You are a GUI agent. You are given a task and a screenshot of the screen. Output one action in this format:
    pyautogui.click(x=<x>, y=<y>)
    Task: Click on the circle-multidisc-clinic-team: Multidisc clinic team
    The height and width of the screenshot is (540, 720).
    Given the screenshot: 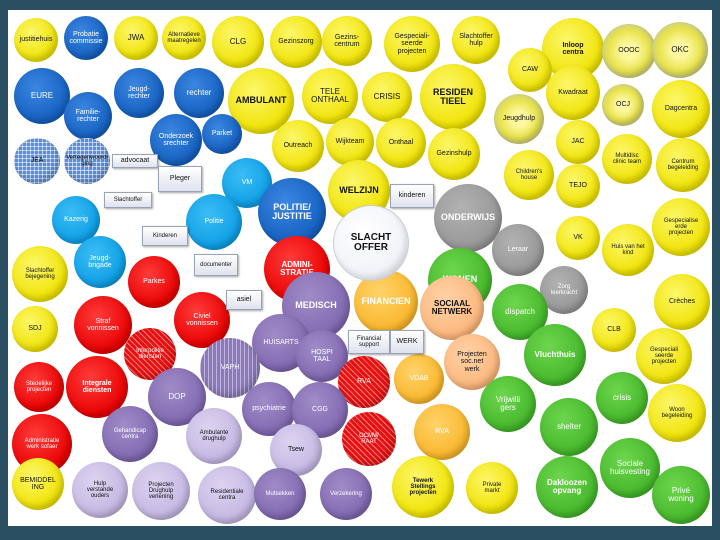 What is the action you would take?
    pyautogui.click(x=627, y=159)
    